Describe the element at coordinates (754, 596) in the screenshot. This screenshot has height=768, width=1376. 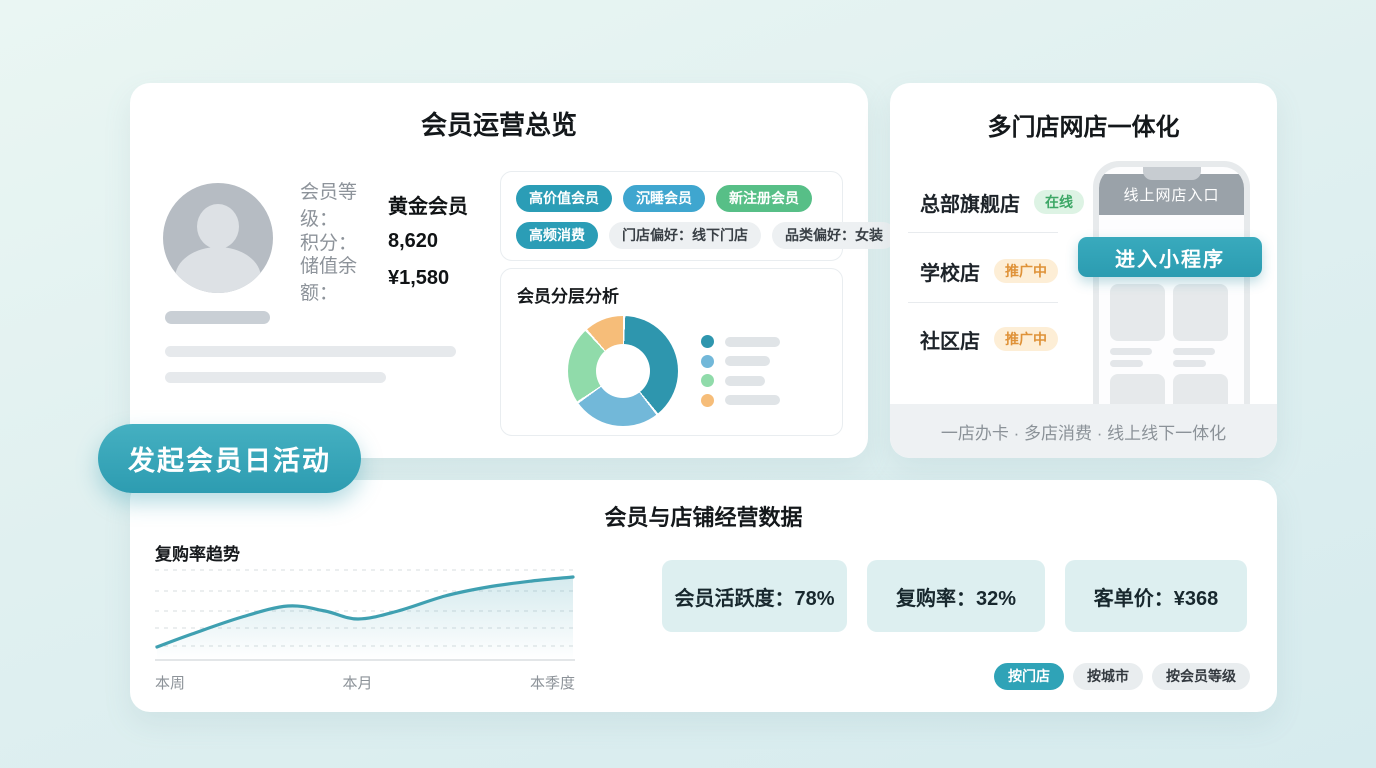
I see `stat-member-activity: 会员活跃度：78%` at that location.